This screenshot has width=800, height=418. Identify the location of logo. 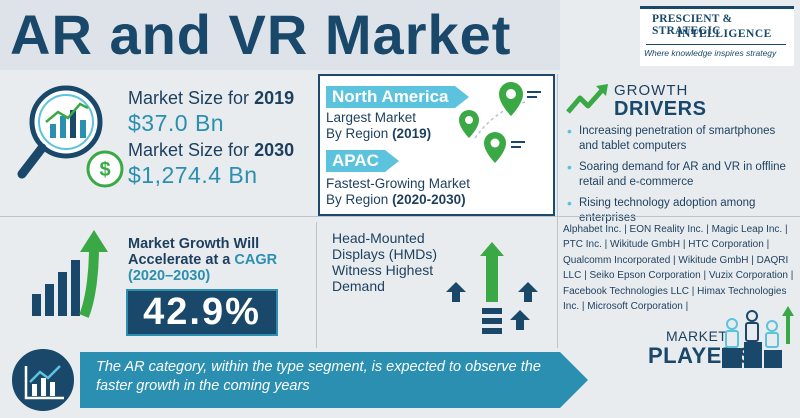
(717, 36).